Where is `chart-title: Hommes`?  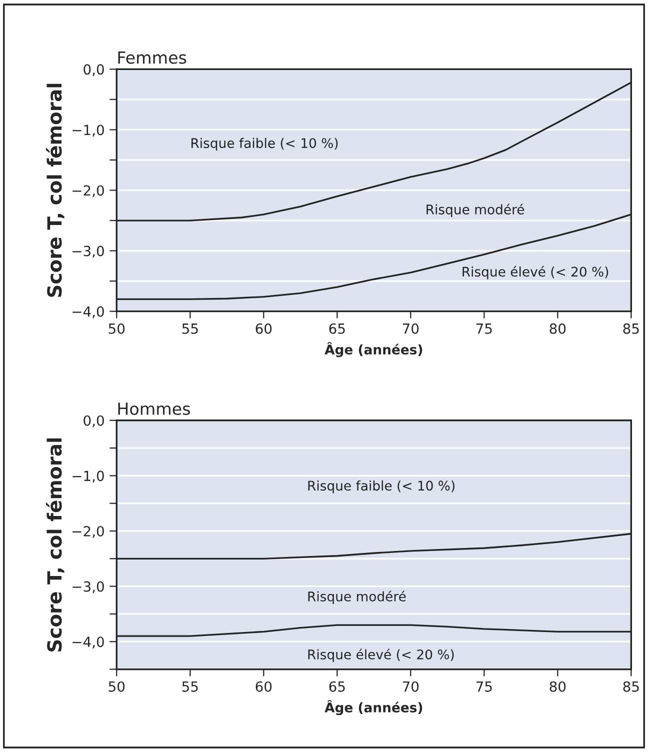 chart-title: Hommes is located at coordinates (154, 409).